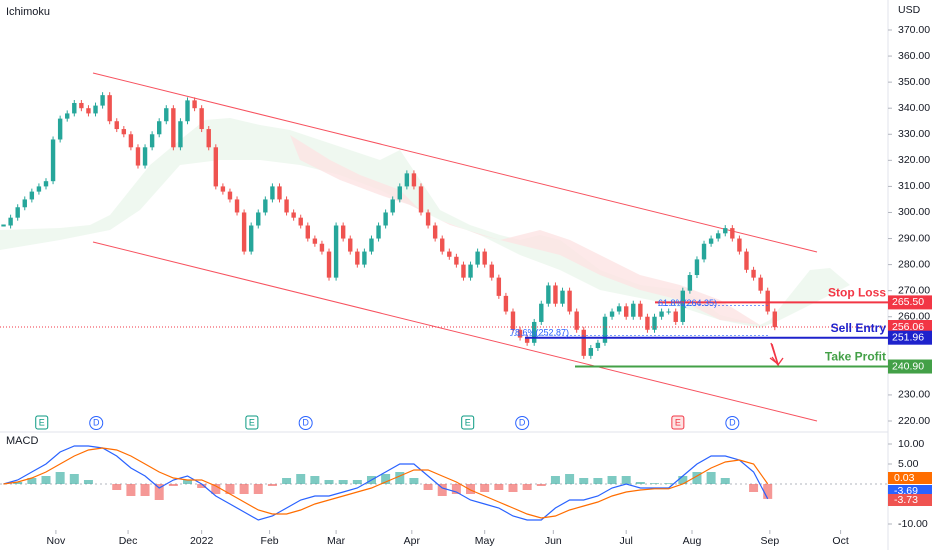 This screenshot has width=932, height=550. What do you see at coordinates (840, 541) in the screenshot?
I see `x-tick-label: Oct` at bounding box center [840, 541].